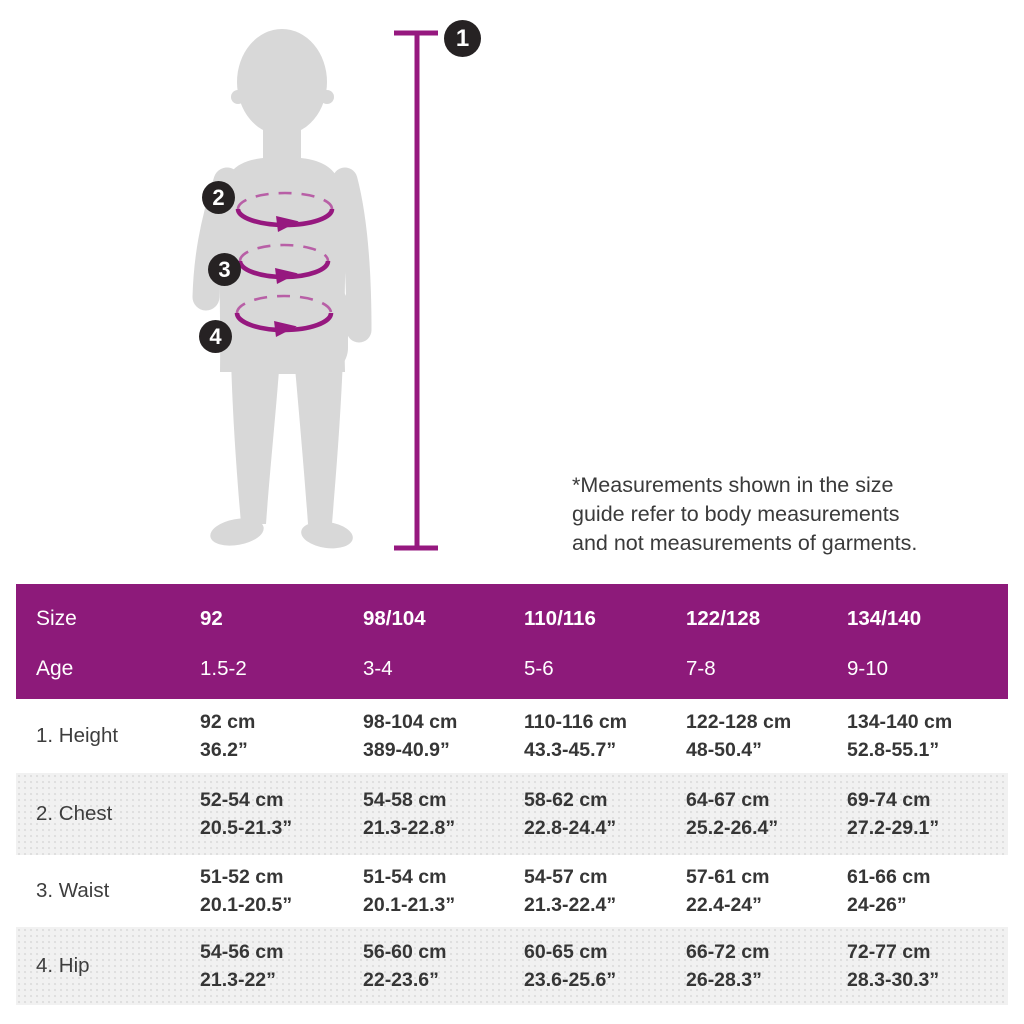  What do you see at coordinates (77, 735) in the screenshot?
I see `row-label: 1. Height` at bounding box center [77, 735].